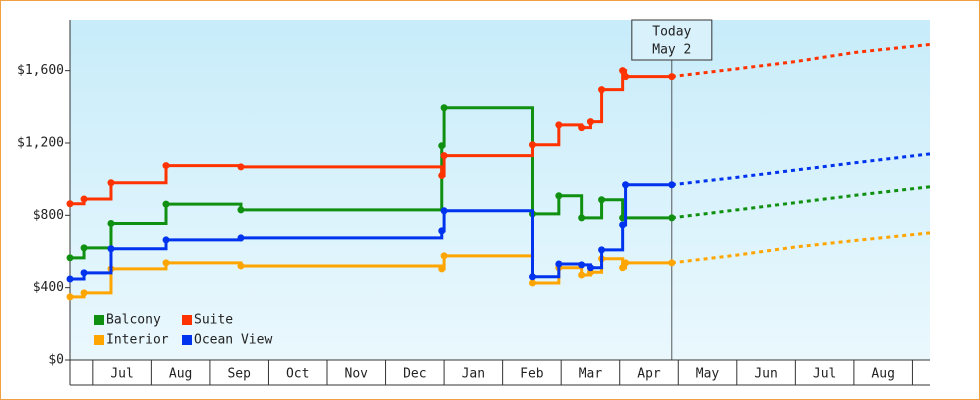  I want to click on y-tick-label: $1,200, so click(40, 142).